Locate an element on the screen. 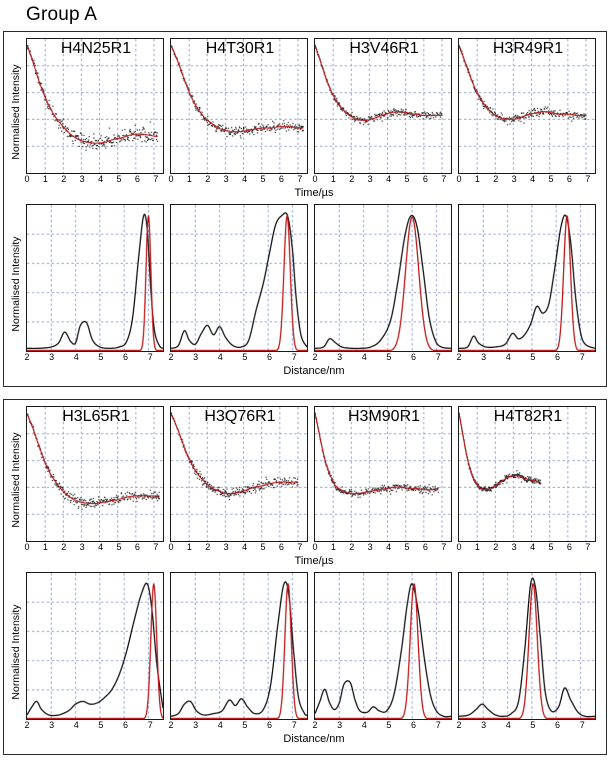 The image size is (610, 767). figure-title: Group A is located at coordinates (62, 14).